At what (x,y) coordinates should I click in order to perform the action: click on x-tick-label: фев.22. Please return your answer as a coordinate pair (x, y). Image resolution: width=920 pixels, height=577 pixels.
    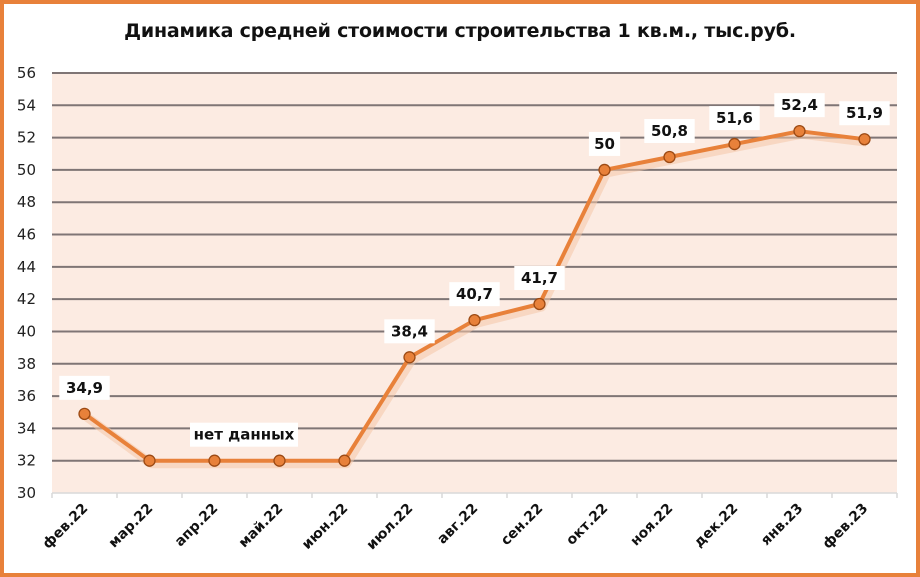
    Looking at the image, I should click on (66, 527).